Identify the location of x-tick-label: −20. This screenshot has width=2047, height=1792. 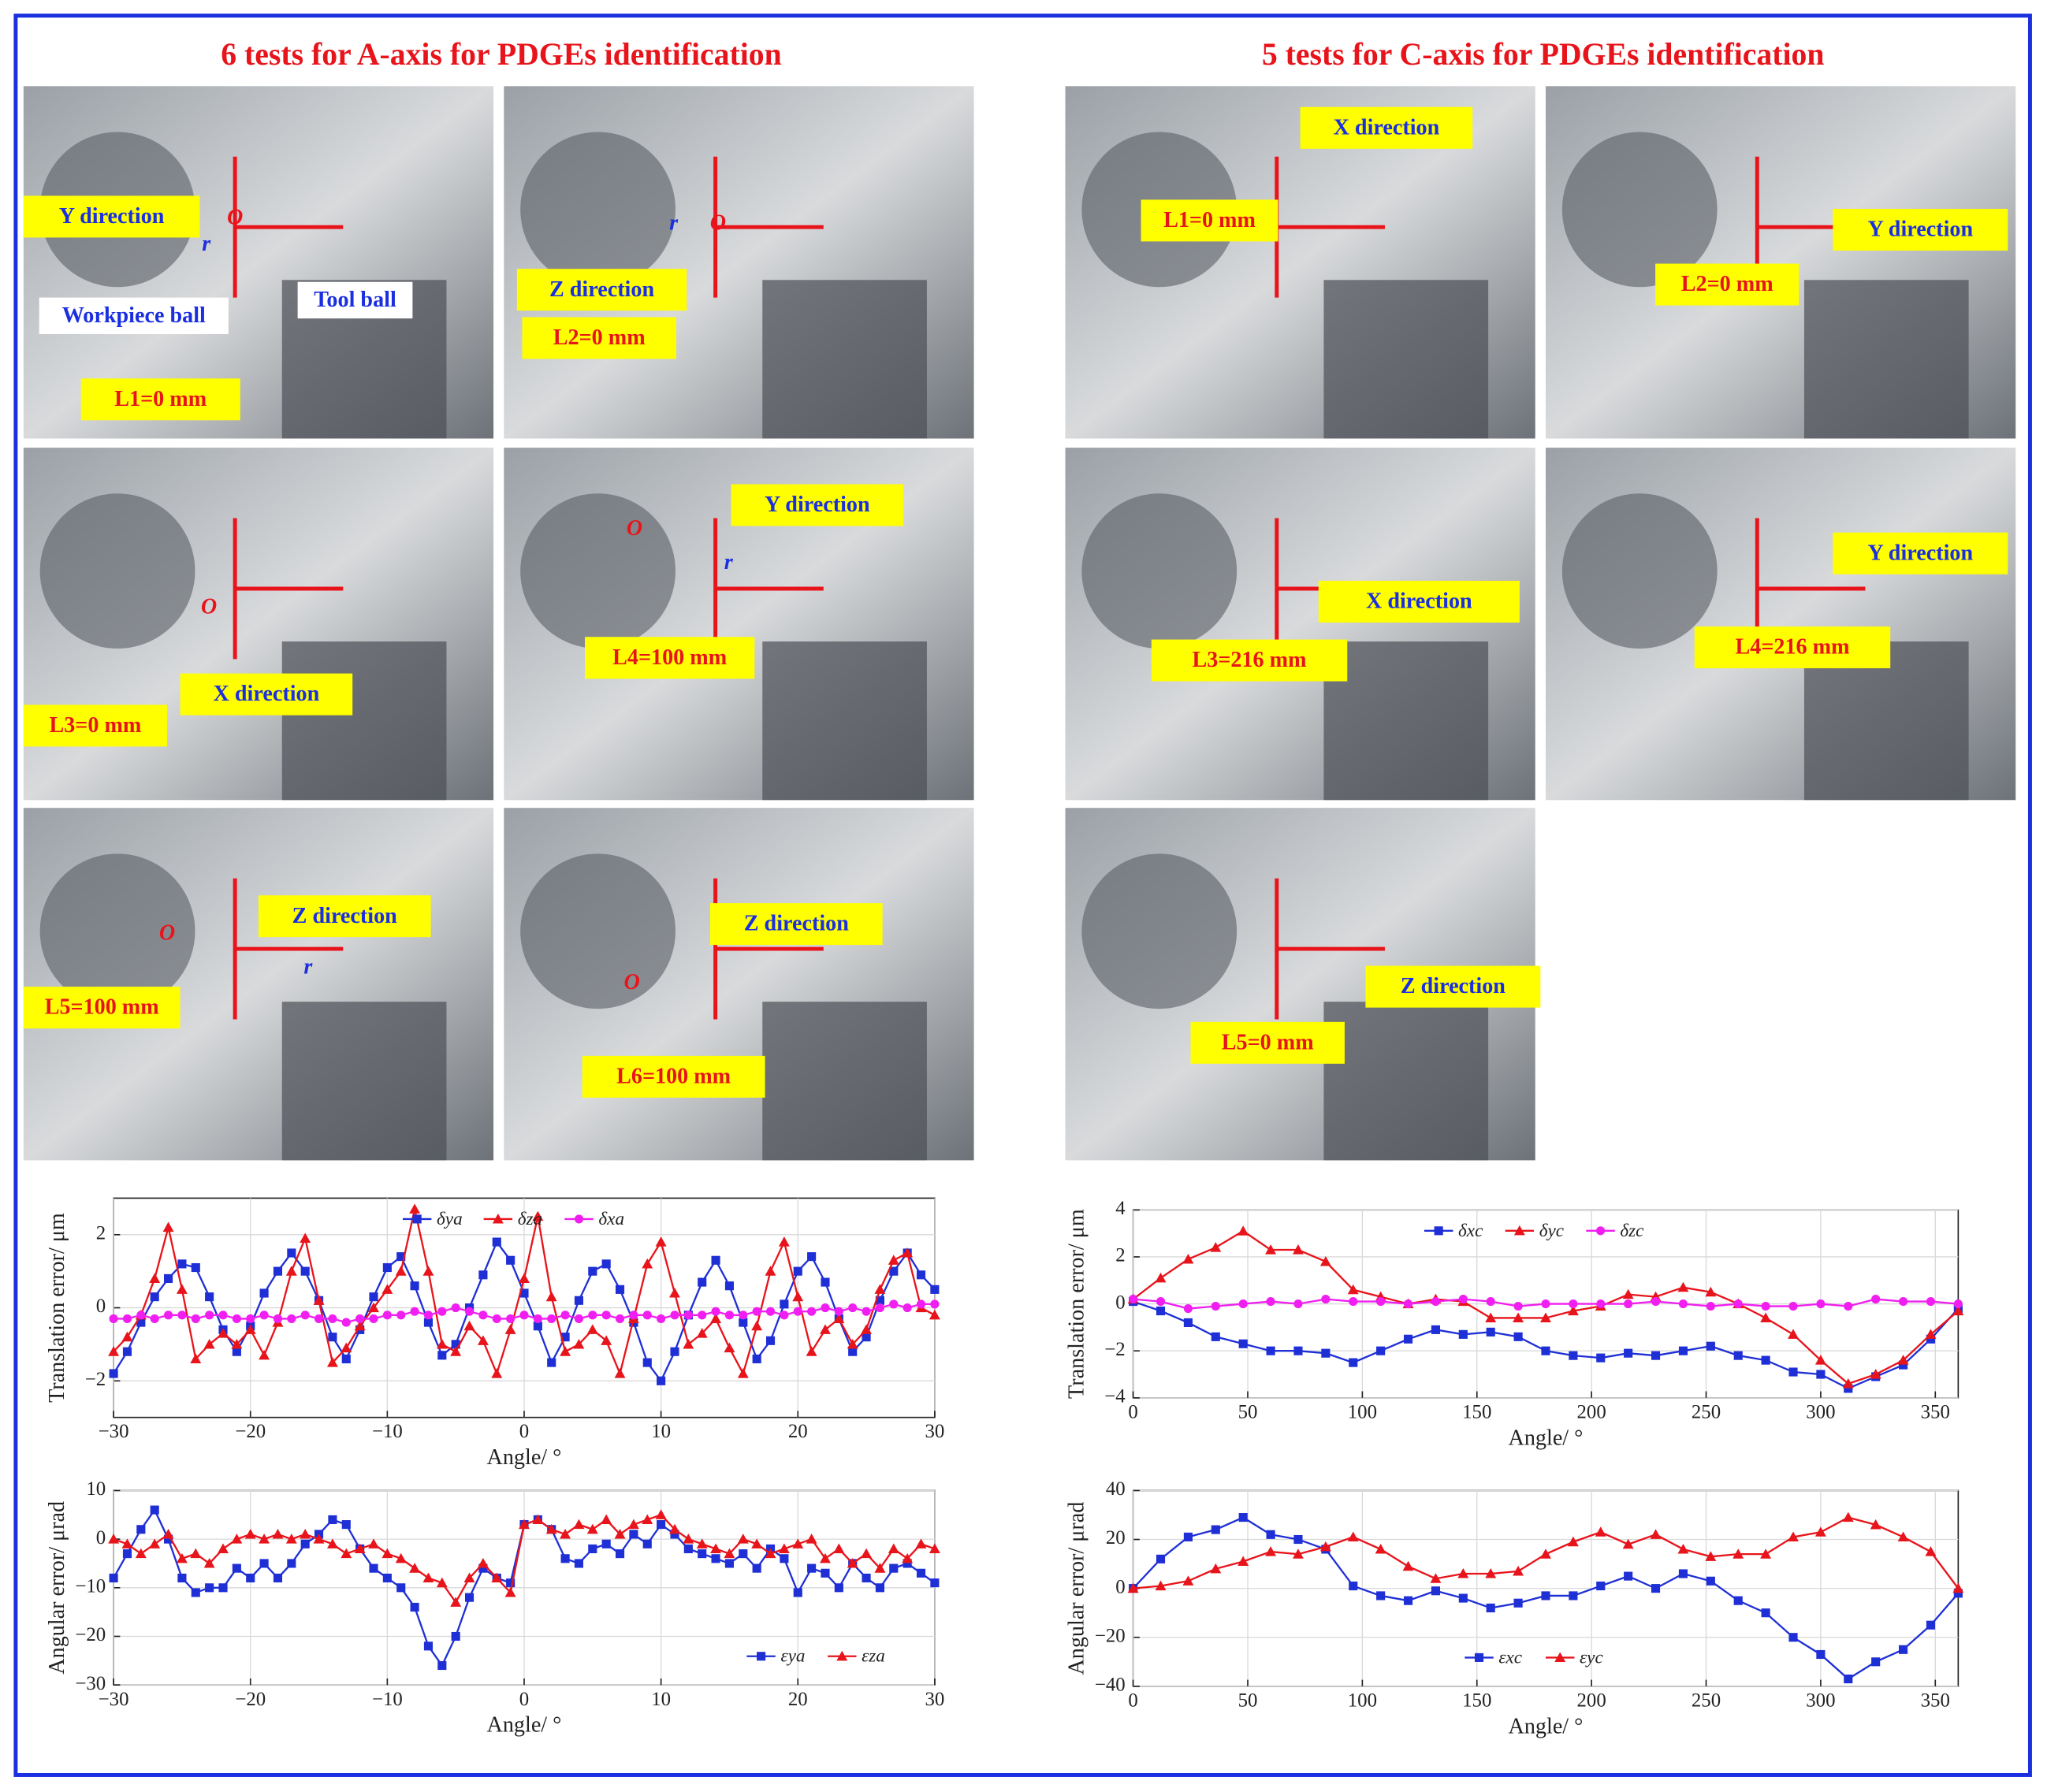
(251, 1699).